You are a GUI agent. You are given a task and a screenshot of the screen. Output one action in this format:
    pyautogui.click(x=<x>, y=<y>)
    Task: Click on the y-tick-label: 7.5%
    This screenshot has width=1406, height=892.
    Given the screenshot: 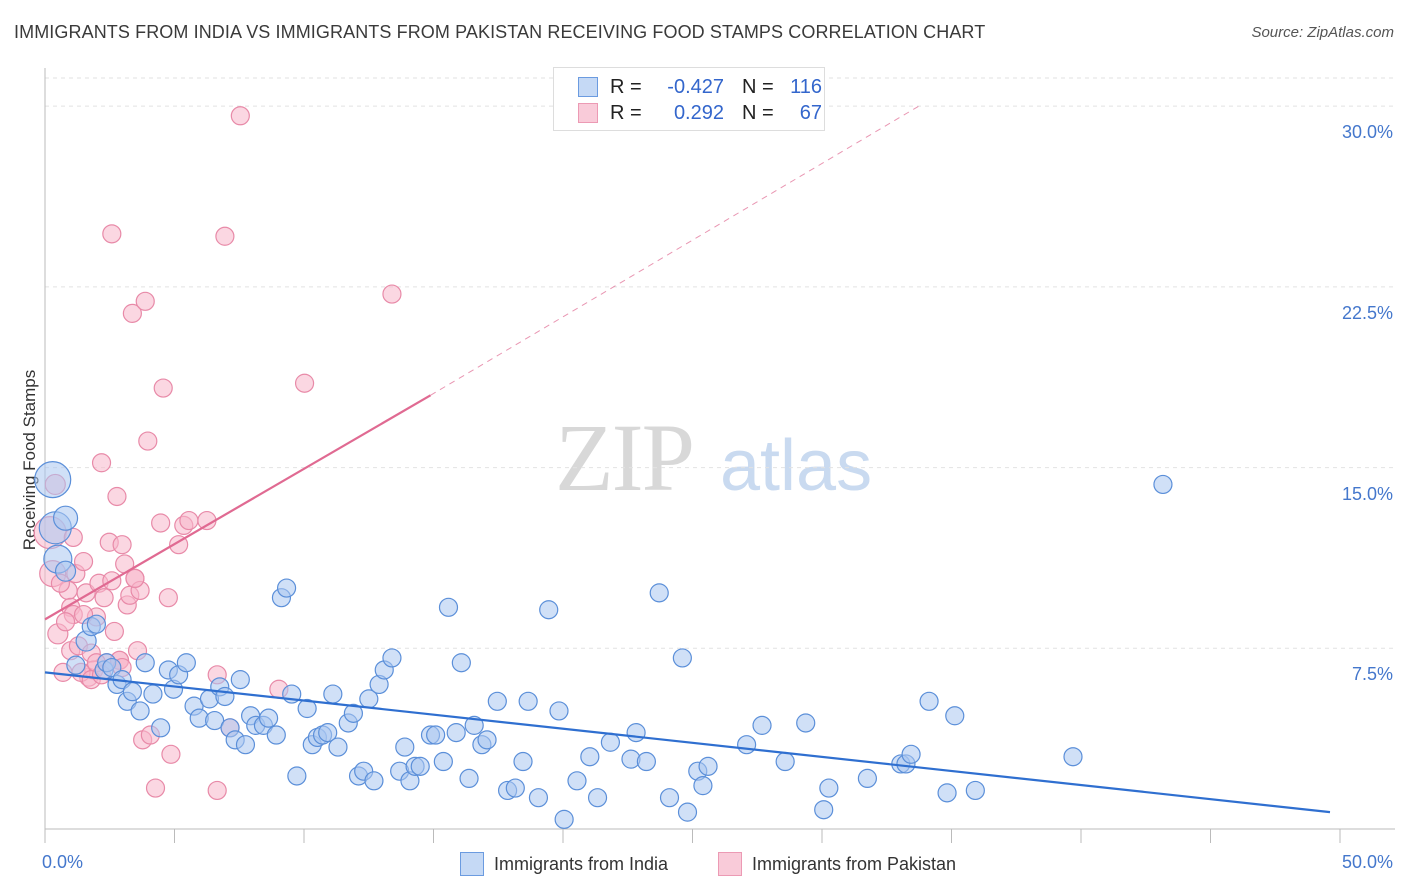 What is the action you would take?
    pyautogui.click(x=1372, y=674)
    